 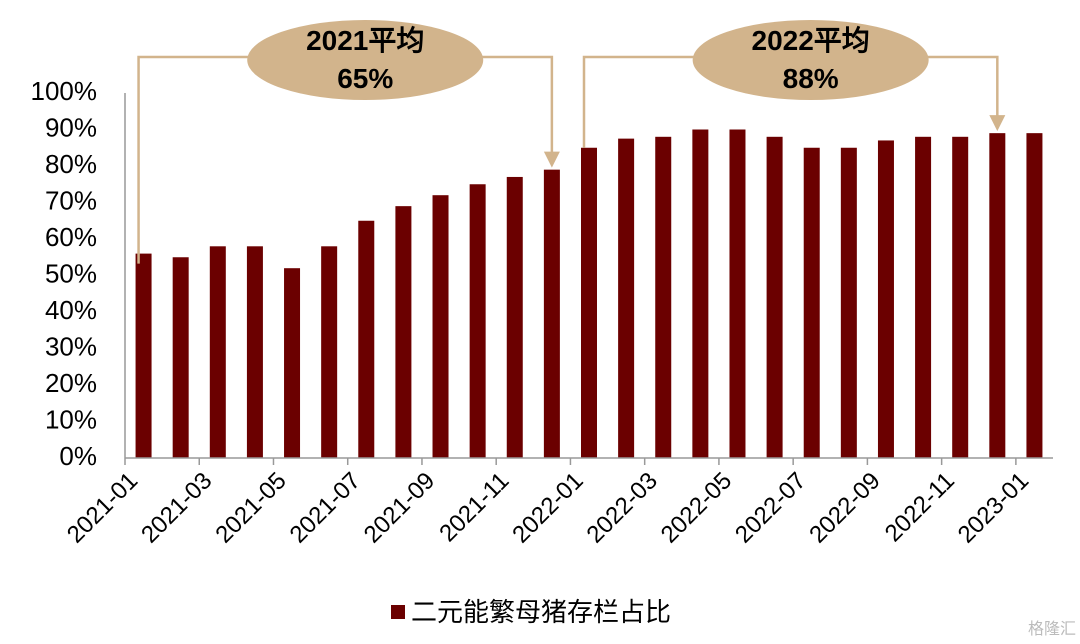 I want to click on y-tick-label: 20%, so click(x=71, y=383).